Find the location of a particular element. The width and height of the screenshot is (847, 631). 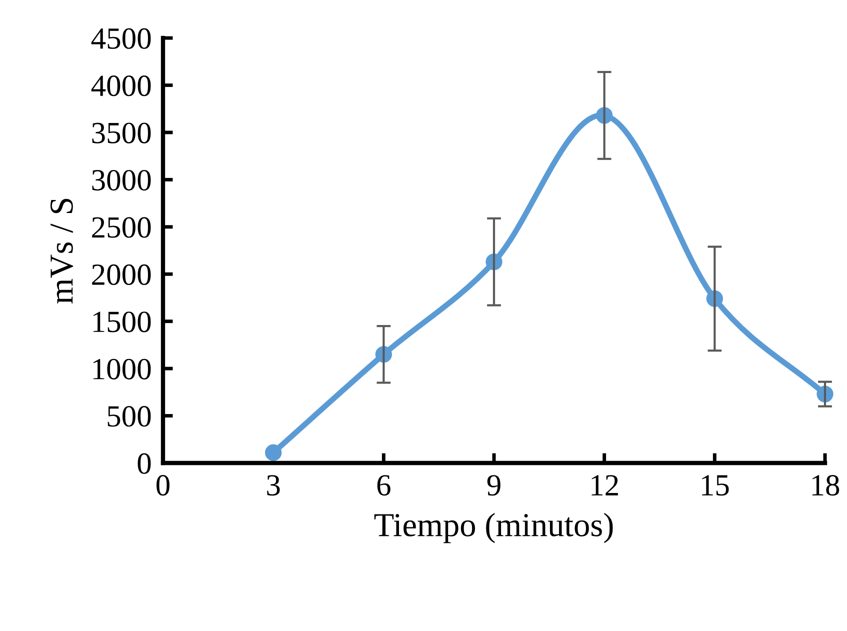

y-tick-label: 3000 is located at coordinates (121, 180).